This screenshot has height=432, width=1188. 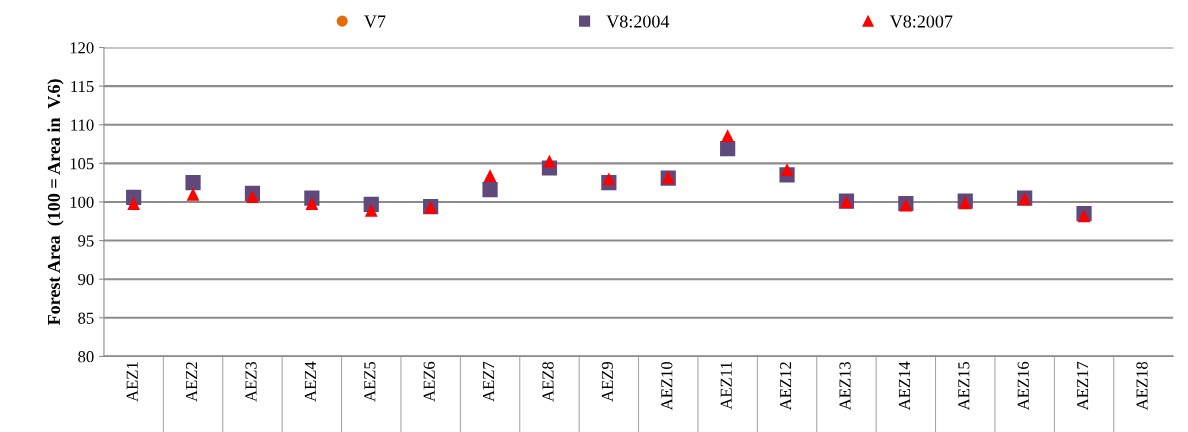 I want to click on x-tick-label: AEZ2, so click(x=192, y=382).